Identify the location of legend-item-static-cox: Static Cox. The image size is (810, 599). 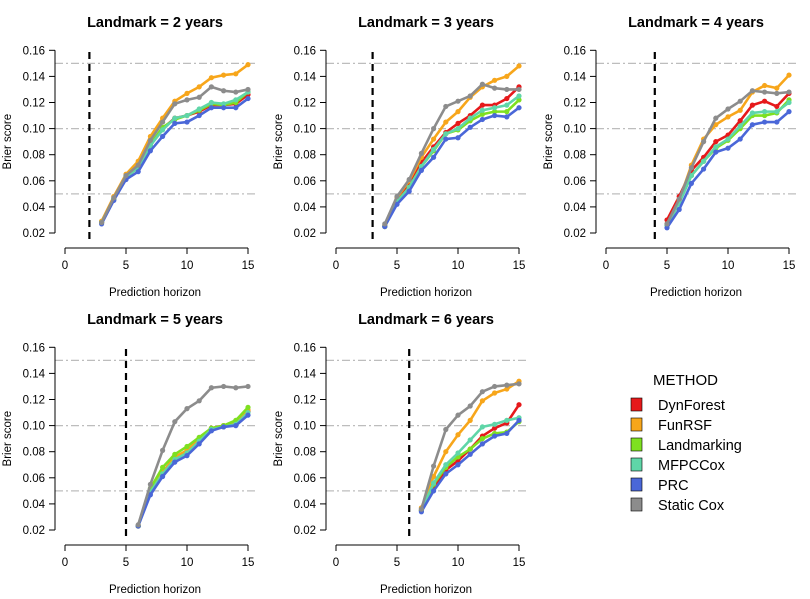
(677, 505).